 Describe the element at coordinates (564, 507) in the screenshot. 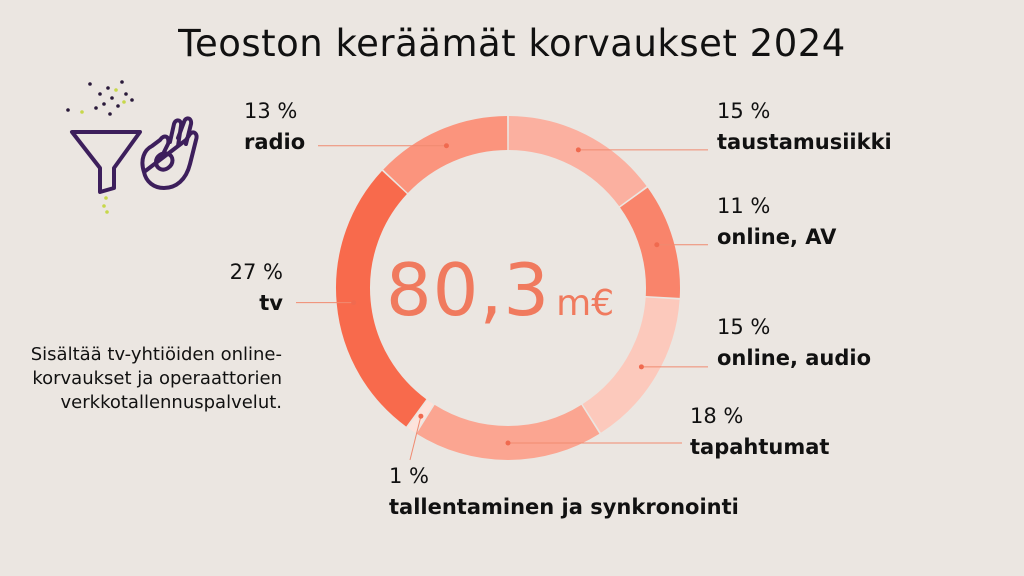

I see `slice-name: tallentaminen ja synkronointi` at that location.